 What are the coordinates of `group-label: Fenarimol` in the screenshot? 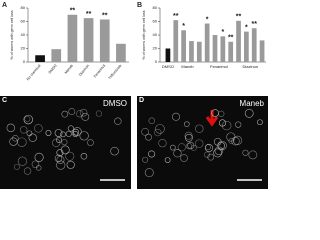 It's located at (219, 66).